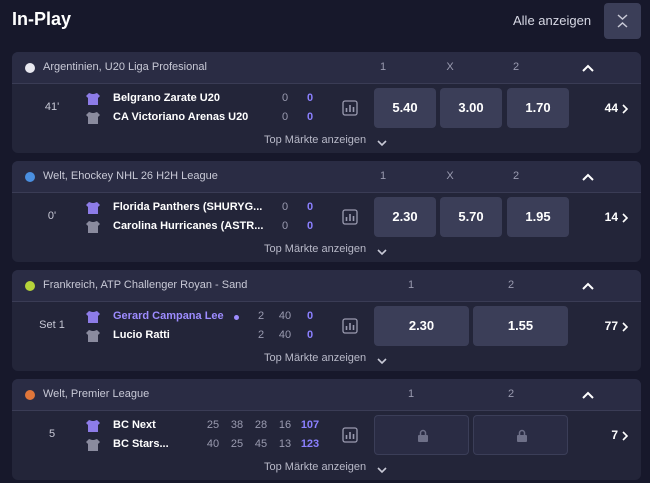  I want to click on odds-button: 5.40, so click(405, 108).